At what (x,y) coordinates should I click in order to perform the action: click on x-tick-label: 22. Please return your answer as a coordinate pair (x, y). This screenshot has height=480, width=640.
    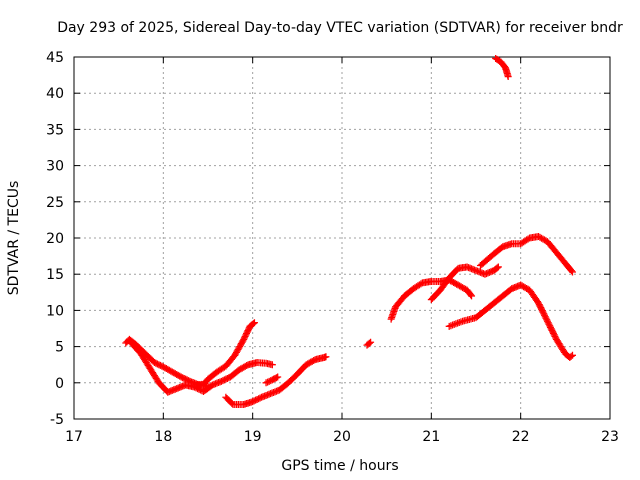
    Looking at the image, I should click on (521, 437).